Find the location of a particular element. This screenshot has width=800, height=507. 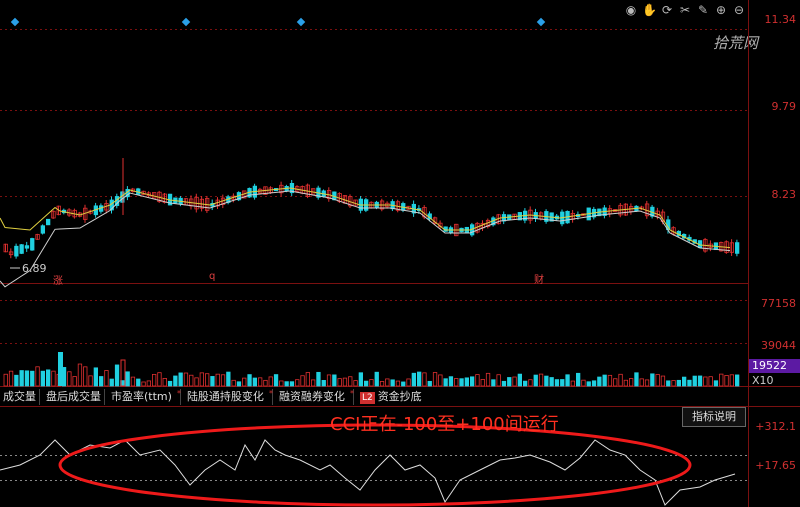

tab-label: 盘后成交量 is located at coordinates (73, 396).